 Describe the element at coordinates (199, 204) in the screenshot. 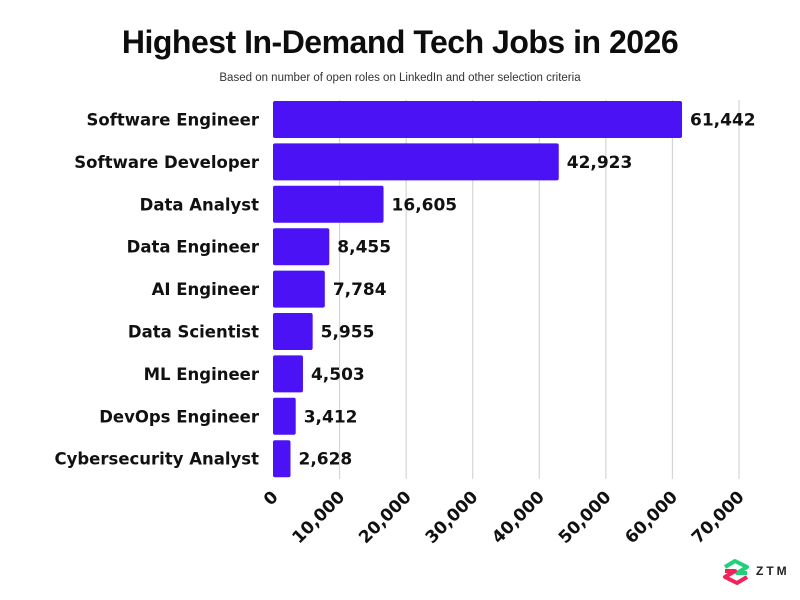

I see `category-label: Data Analyst` at that location.